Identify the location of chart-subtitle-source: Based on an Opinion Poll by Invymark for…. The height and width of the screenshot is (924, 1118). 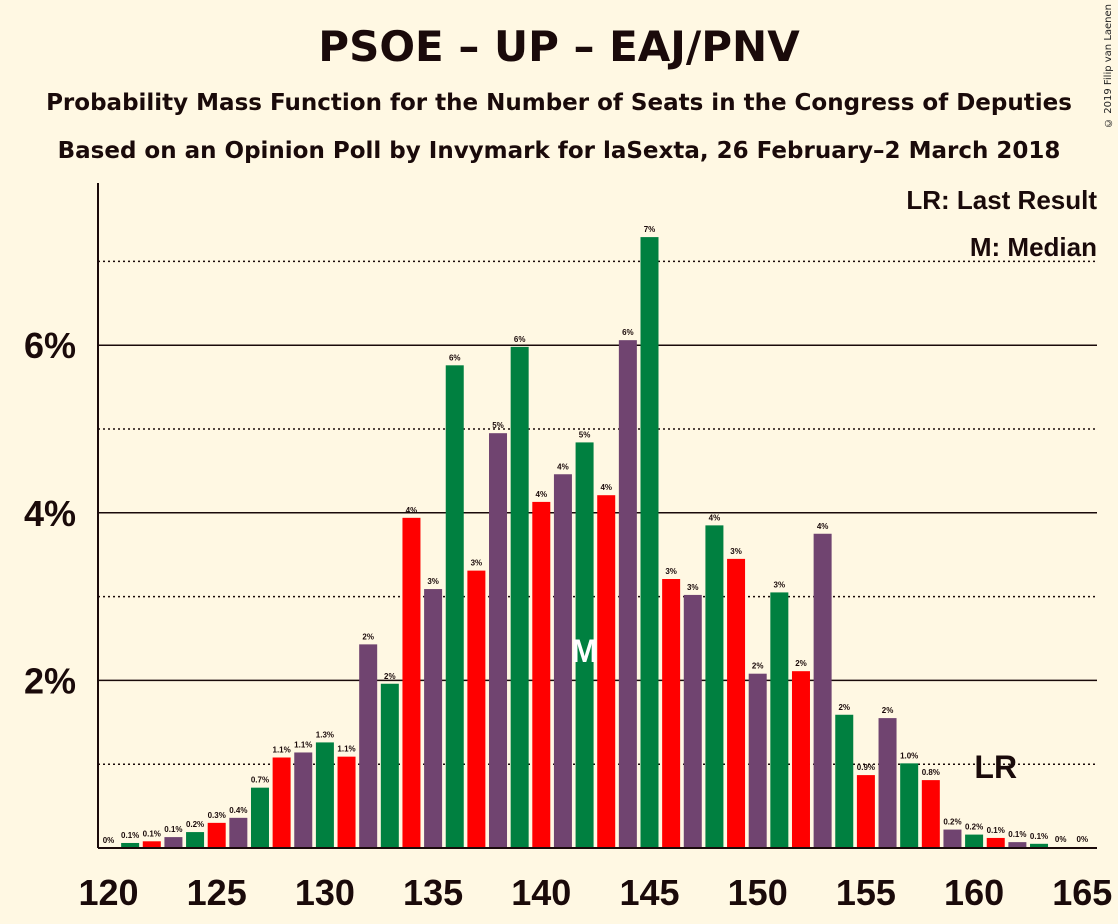
(559, 151).